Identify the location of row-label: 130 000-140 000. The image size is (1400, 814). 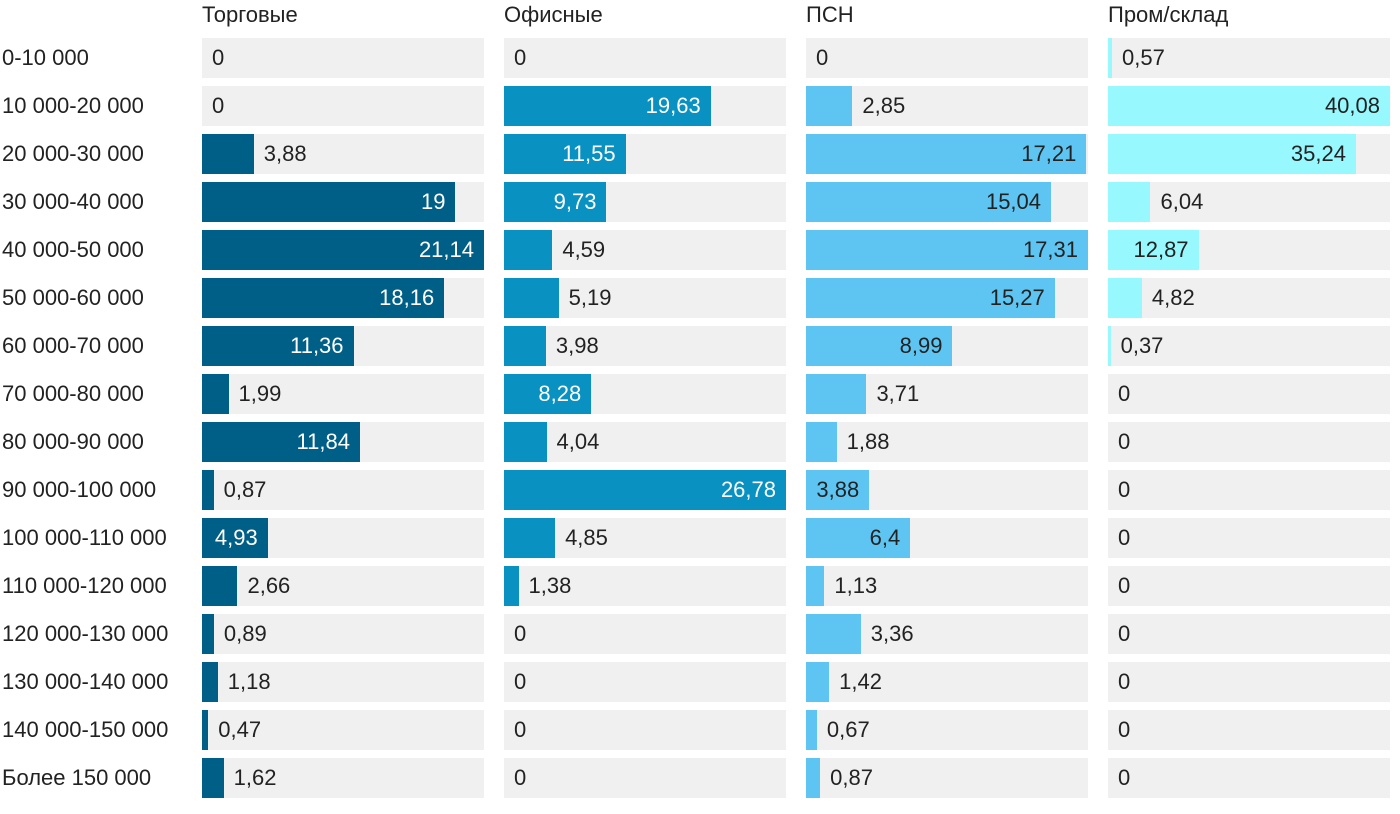
(85, 681).